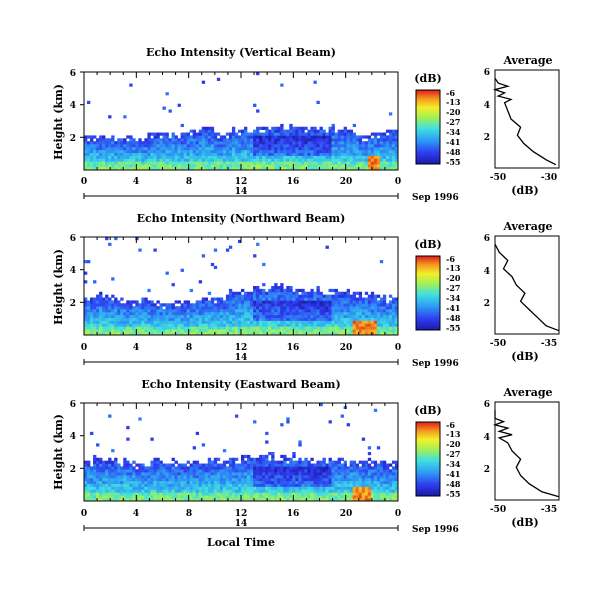 The height and width of the screenshot is (602, 610). Describe the element at coordinates (73, 106) in the screenshot. I see `y-tick-label: 4` at that location.